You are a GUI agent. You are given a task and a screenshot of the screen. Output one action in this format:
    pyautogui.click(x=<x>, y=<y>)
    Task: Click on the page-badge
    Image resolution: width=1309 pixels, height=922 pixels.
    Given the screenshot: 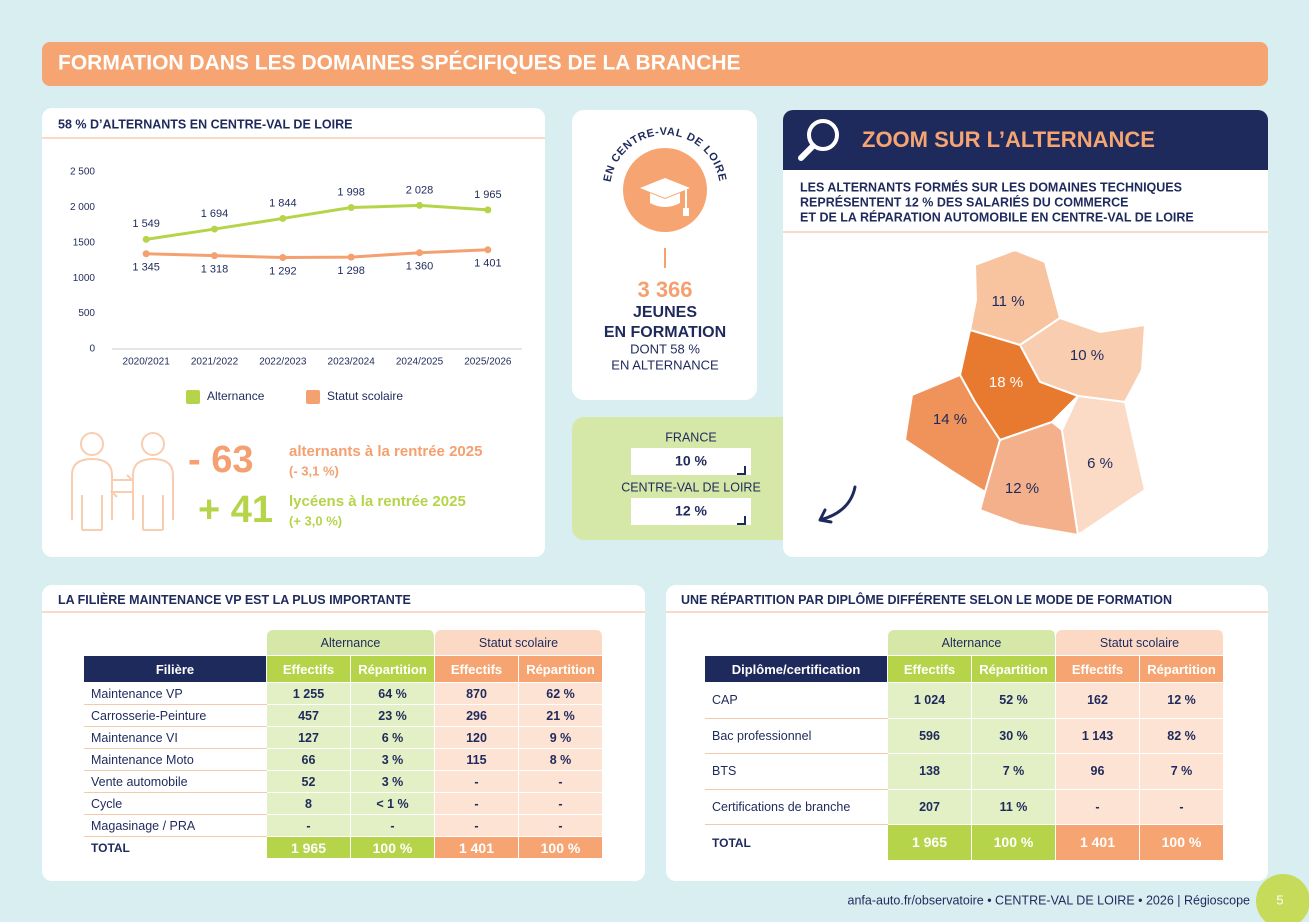 What is the action you would take?
    pyautogui.click(x=1282, y=898)
    